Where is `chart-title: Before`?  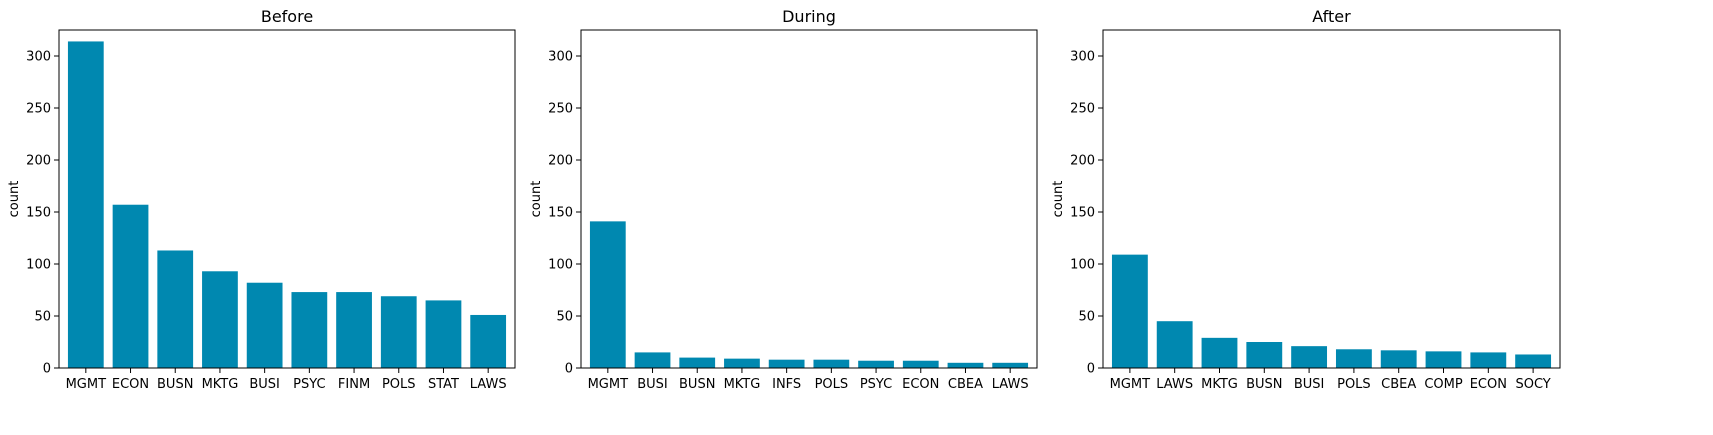
chart-title: Before is located at coordinates (287, 16).